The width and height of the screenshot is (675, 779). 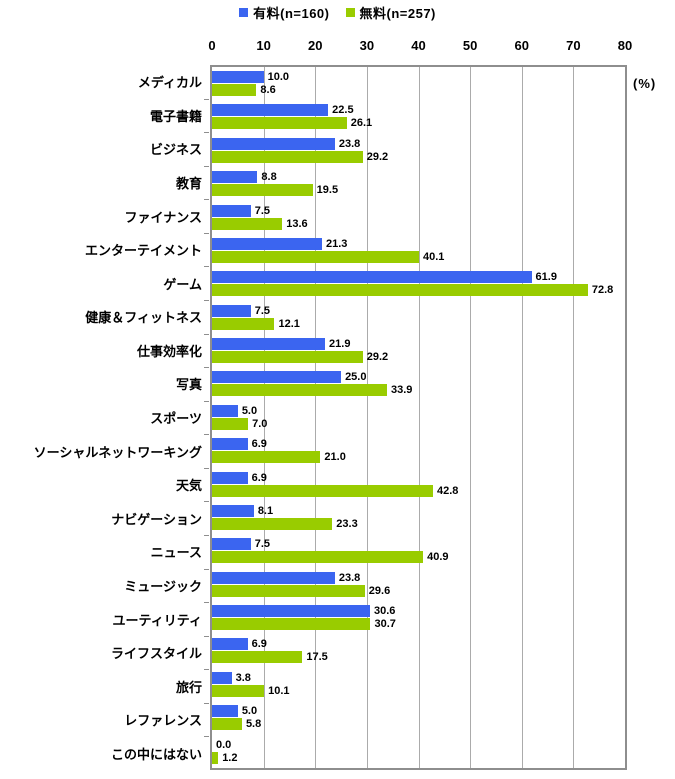 What do you see at coordinates (143, 251) in the screenshot?
I see `category-label: エンターテイメント` at bounding box center [143, 251].